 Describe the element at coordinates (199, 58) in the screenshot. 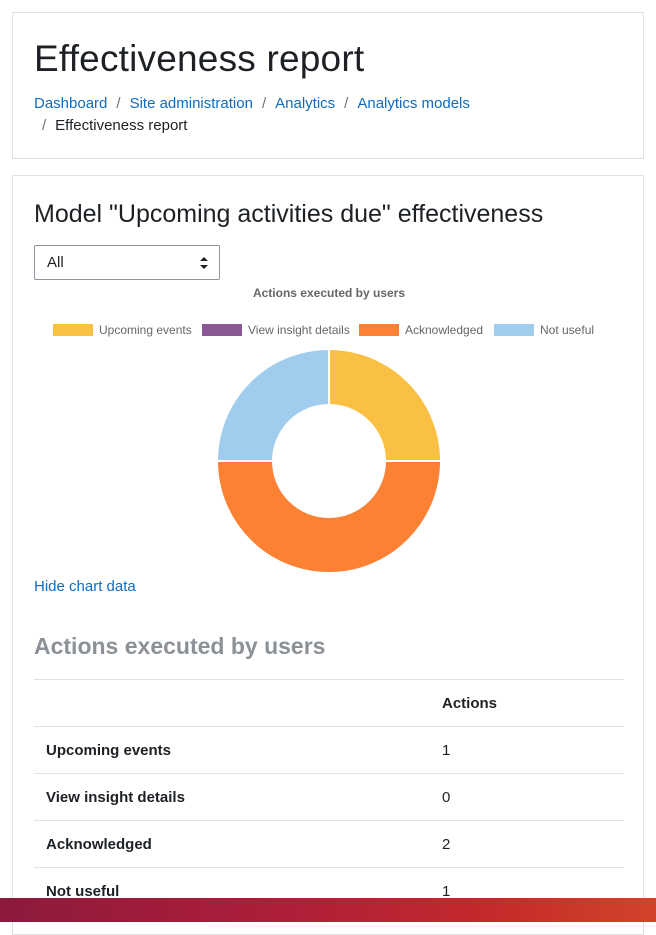

I see `page-title: Effectiveness report` at that location.